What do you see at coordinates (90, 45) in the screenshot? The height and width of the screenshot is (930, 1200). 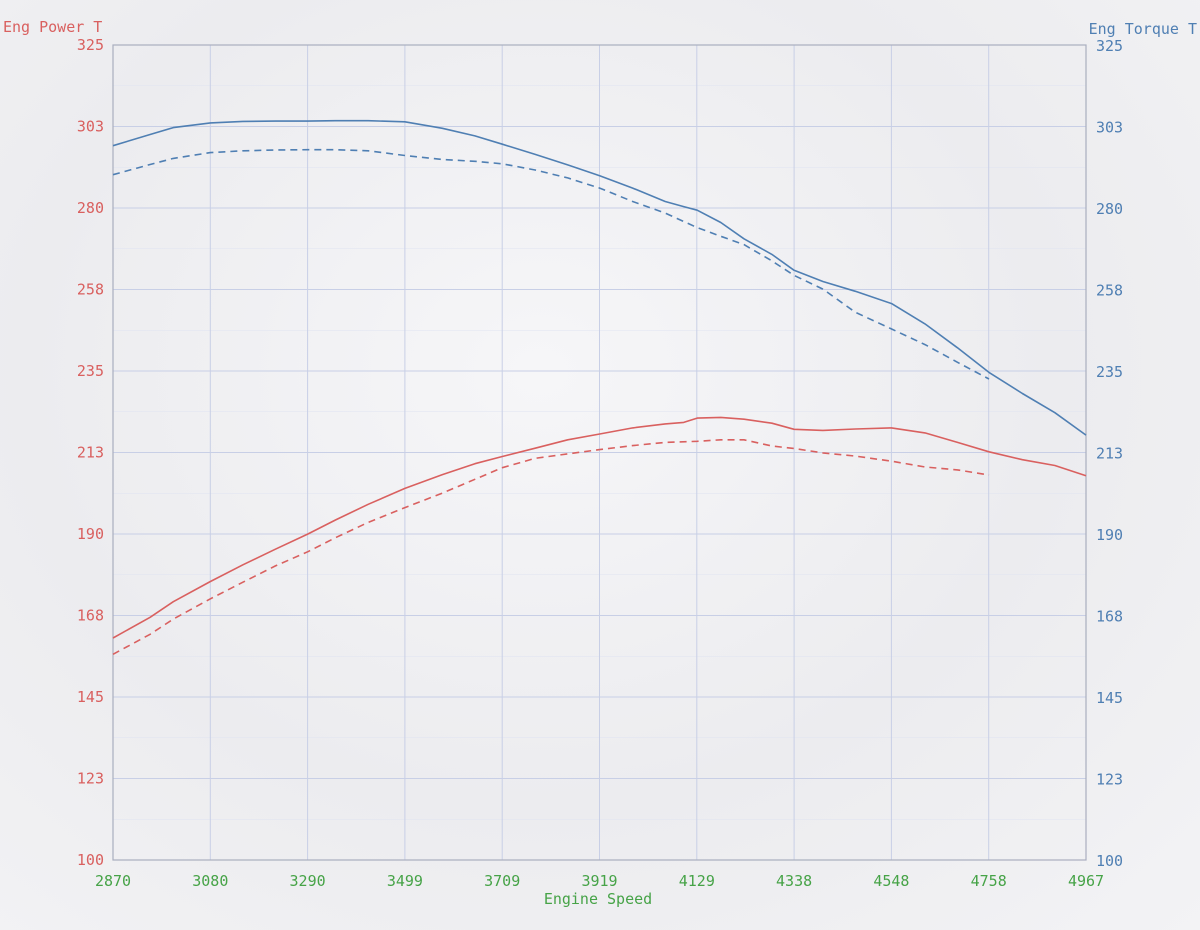 I see `y-left-tick-label: 325` at bounding box center [90, 45].